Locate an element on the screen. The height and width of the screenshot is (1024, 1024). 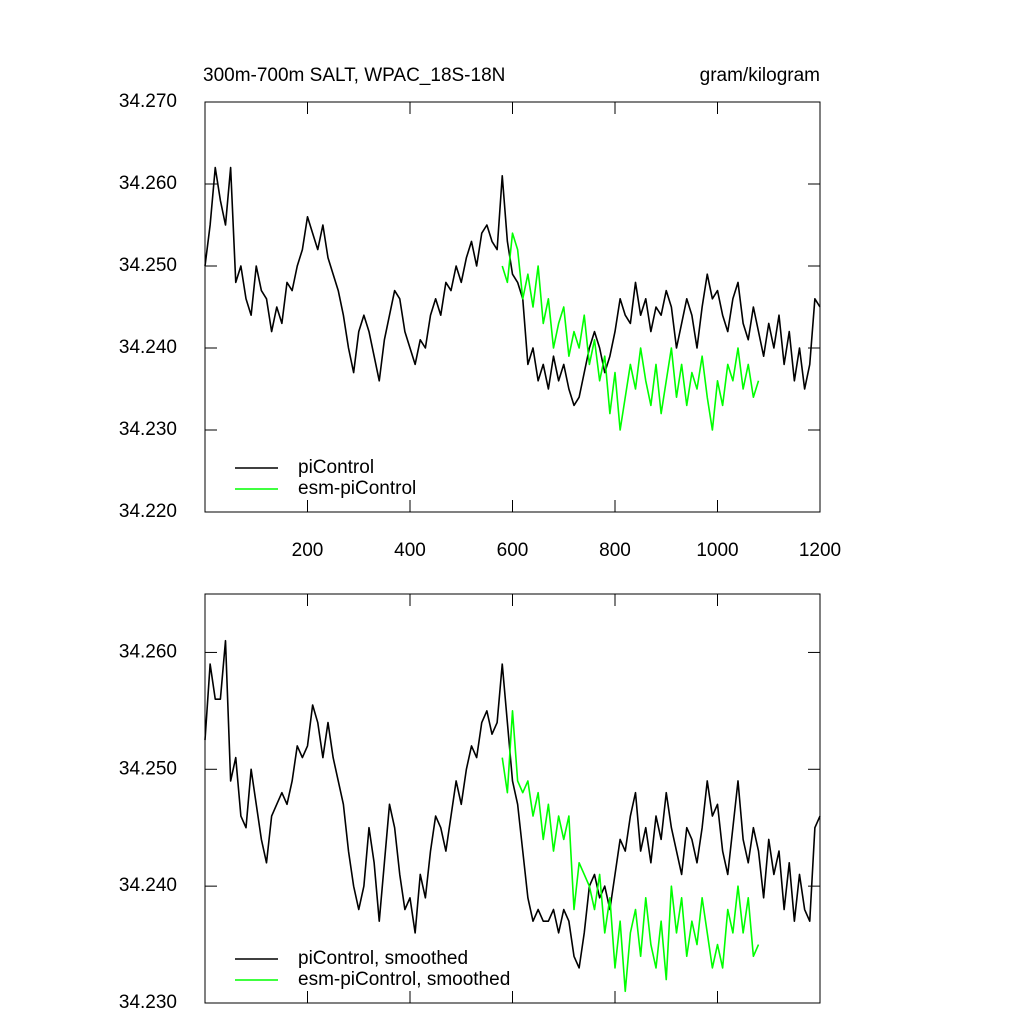
x-tick-label: 1000 is located at coordinates (717, 550).